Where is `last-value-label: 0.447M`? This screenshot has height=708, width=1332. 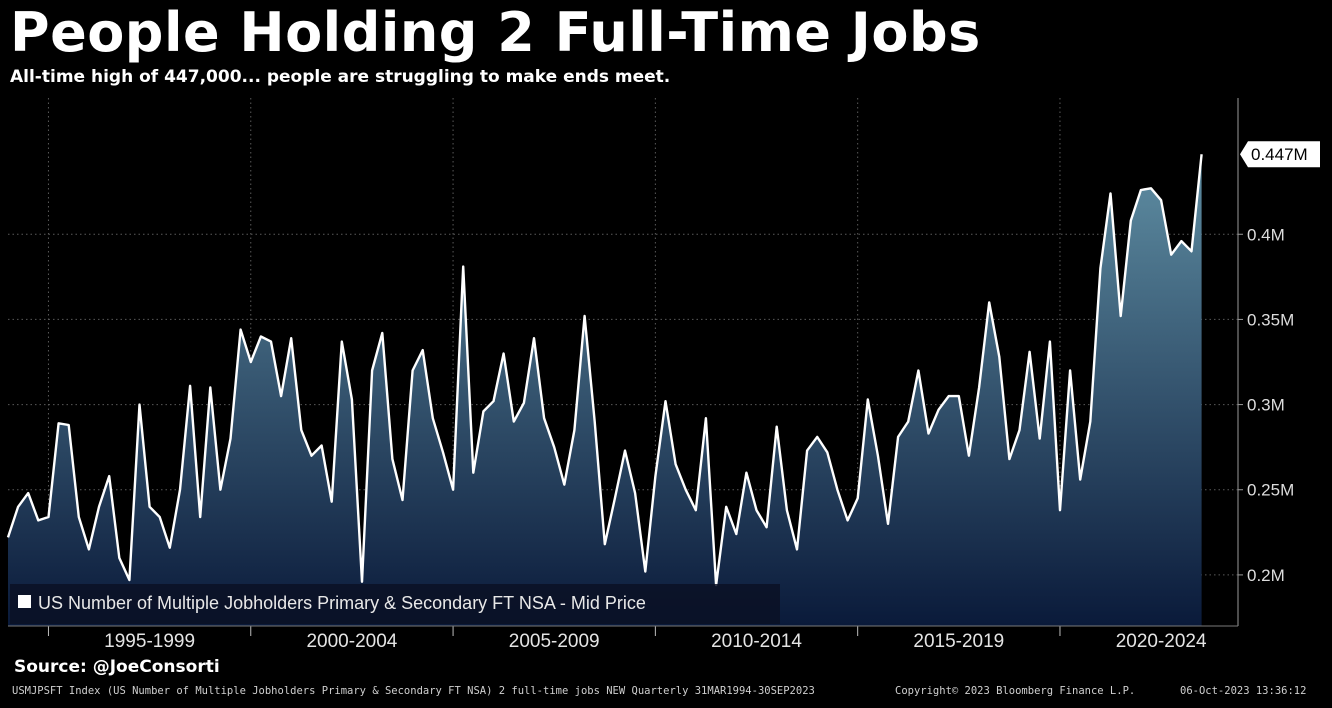
last-value-label: 0.447M is located at coordinates (1279, 154).